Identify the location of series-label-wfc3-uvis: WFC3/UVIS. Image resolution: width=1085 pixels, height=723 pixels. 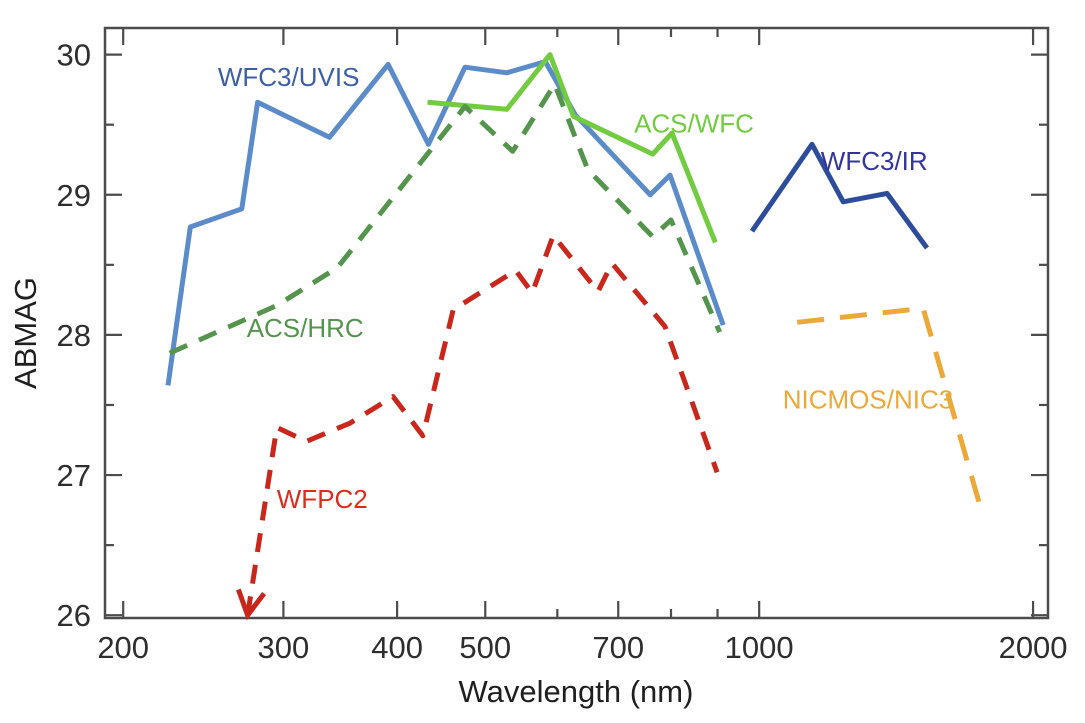
(289, 77).